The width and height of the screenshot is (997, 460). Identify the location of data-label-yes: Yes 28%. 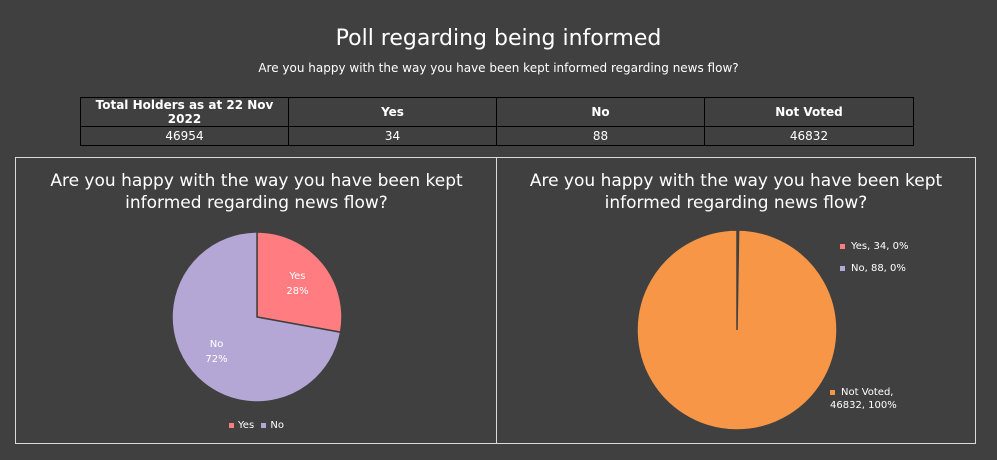
(297, 284).